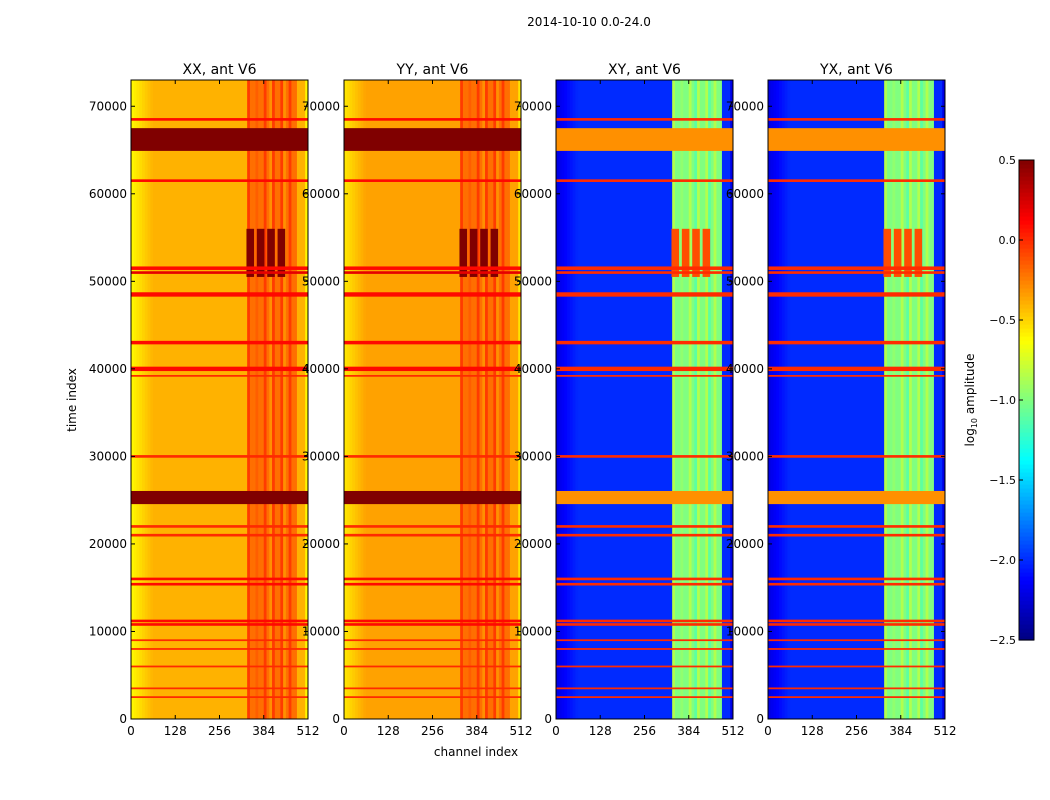  I want to click on y-tick-label: 40000, so click(745, 369).